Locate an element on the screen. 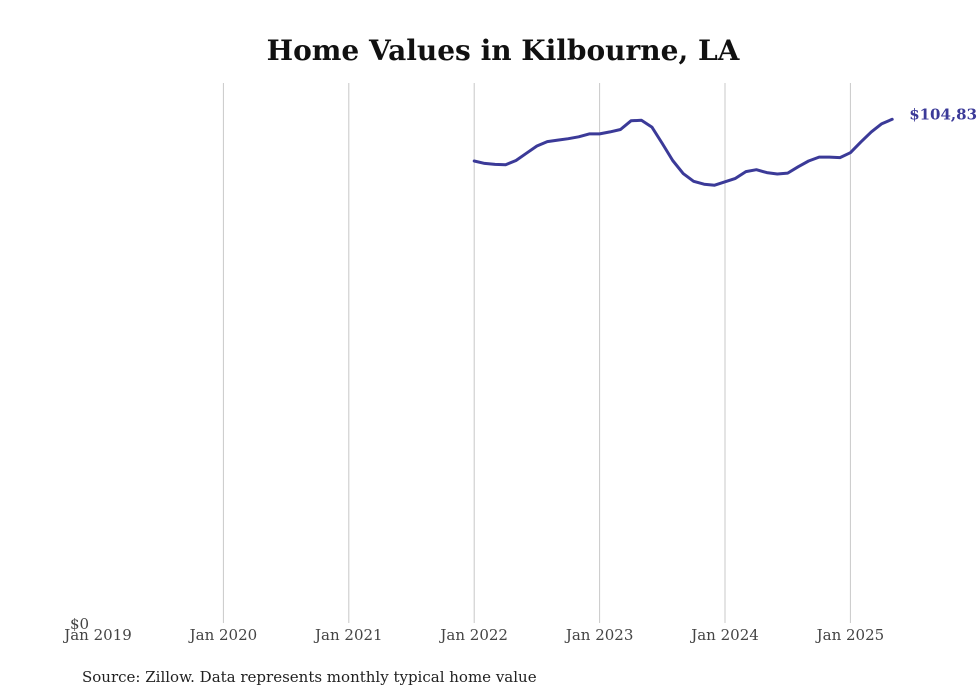  x-tick-label: Jan 2019 is located at coordinates (97, 635).